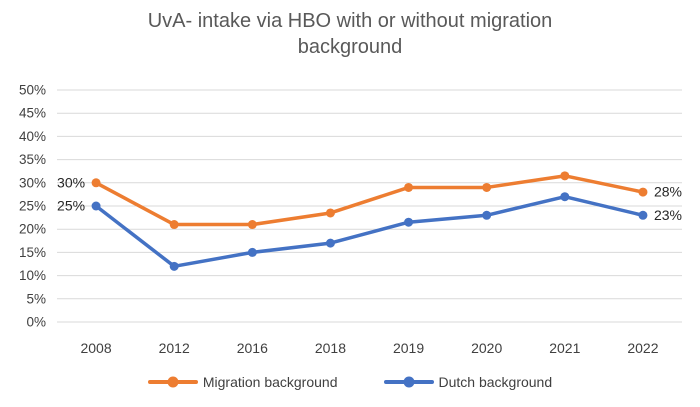  I want to click on legend-item-dutch-background: Dutch background, so click(468, 382).